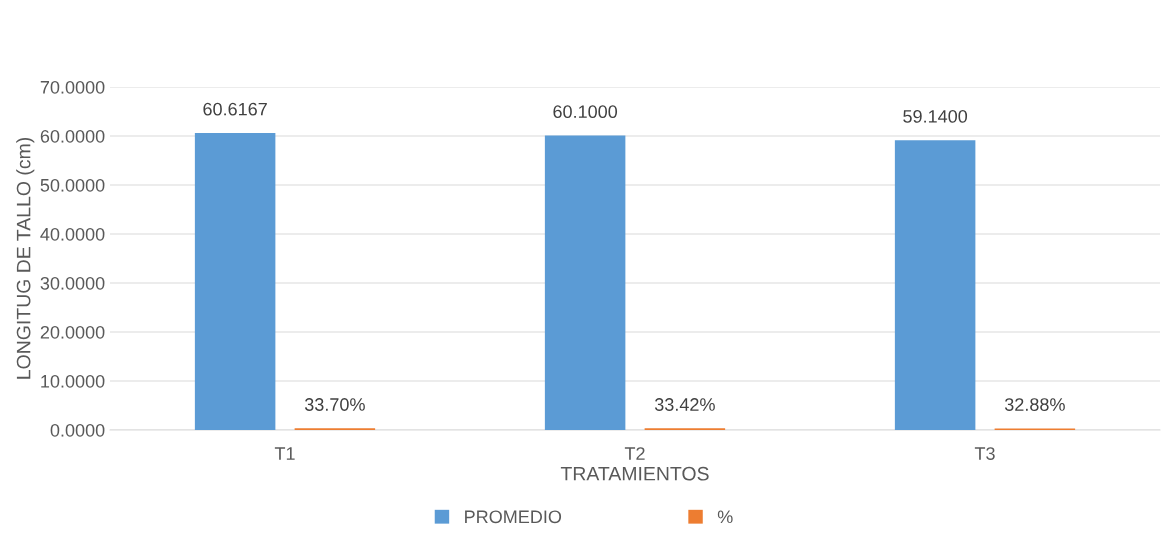 The width and height of the screenshot is (1168, 543). Describe the element at coordinates (684, 404) in the screenshot. I see `data-label: 33.42%` at that location.